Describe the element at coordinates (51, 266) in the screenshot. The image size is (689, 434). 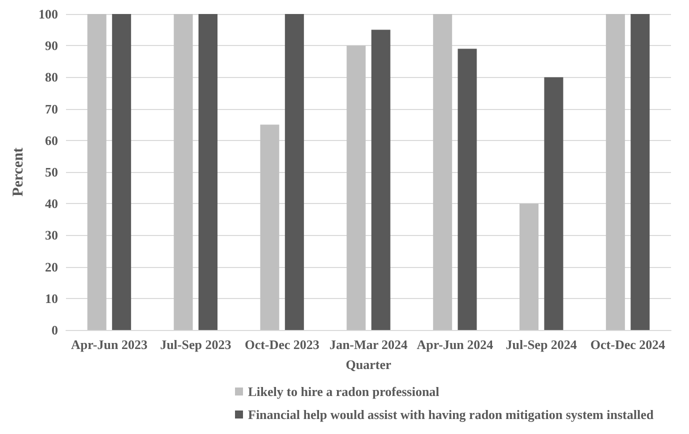
I see `y-tick-label: 20` at that location.